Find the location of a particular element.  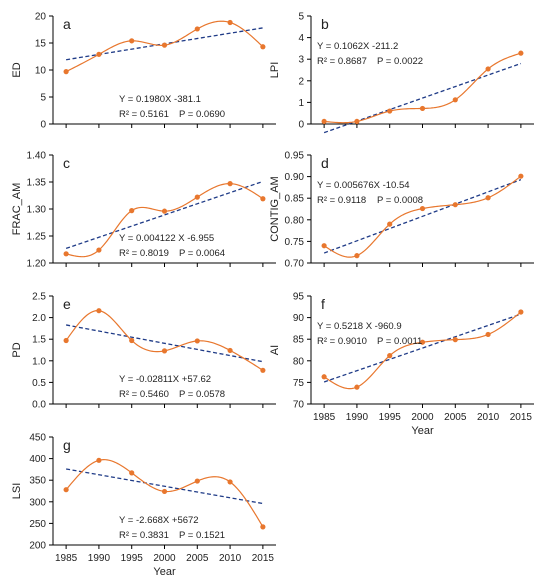

y-tick-label: 1.25 is located at coordinates (37, 237).